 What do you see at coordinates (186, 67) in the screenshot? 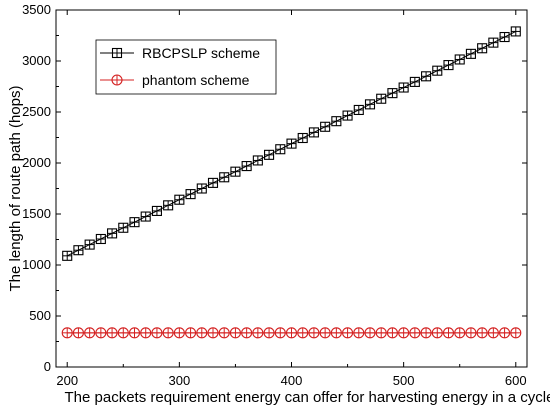
I see `legend-box` at bounding box center [186, 67].